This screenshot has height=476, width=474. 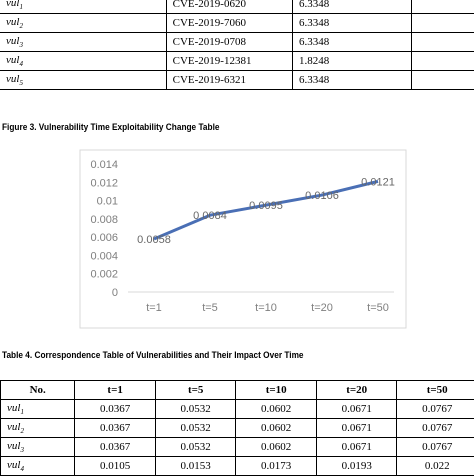 What do you see at coordinates (356, 466) in the screenshot?
I see `impact-value: 0.0193` at bounding box center [356, 466].